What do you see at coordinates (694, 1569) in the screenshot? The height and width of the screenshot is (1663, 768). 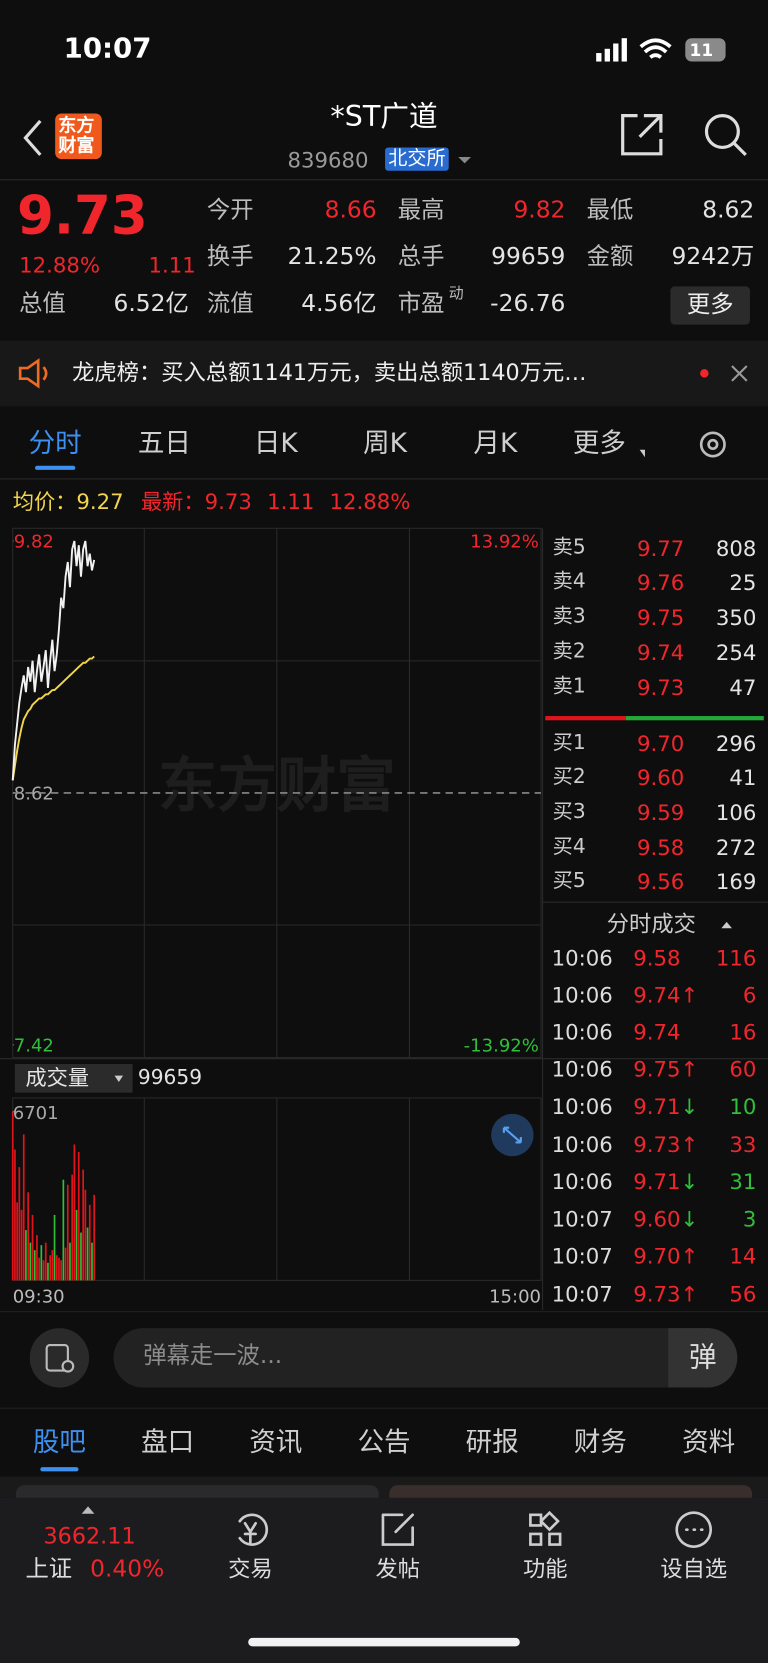 I see `nav-label: 设自选` at bounding box center [694, 1569].